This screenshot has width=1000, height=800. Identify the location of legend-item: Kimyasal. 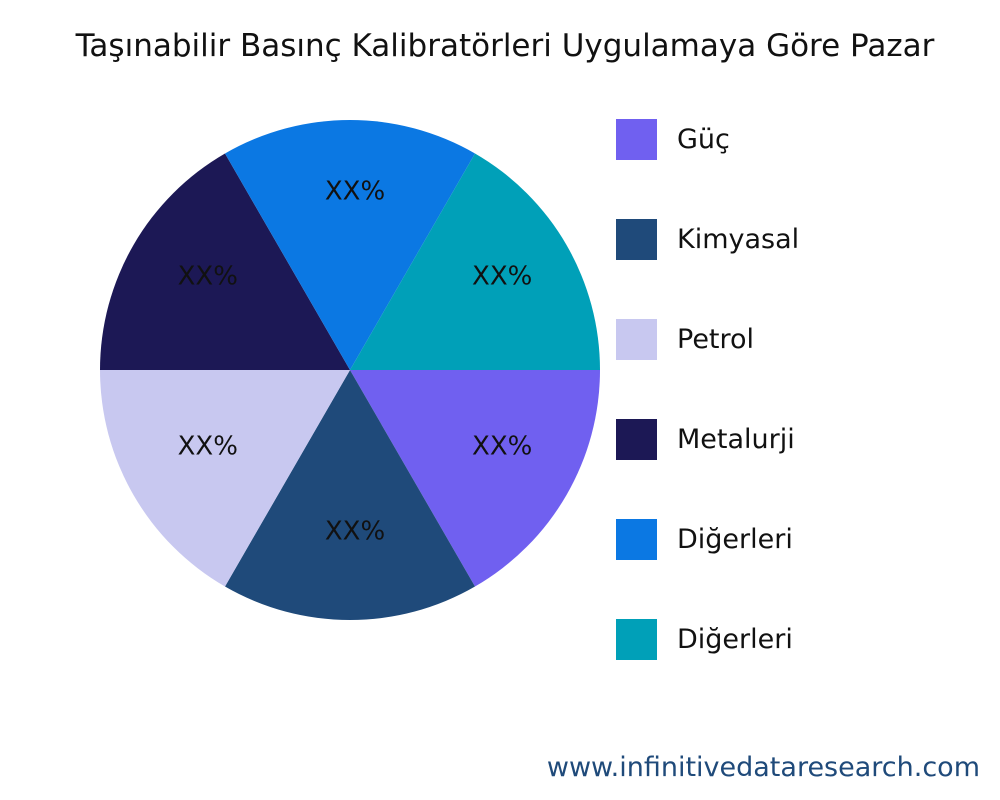
(707, 239).